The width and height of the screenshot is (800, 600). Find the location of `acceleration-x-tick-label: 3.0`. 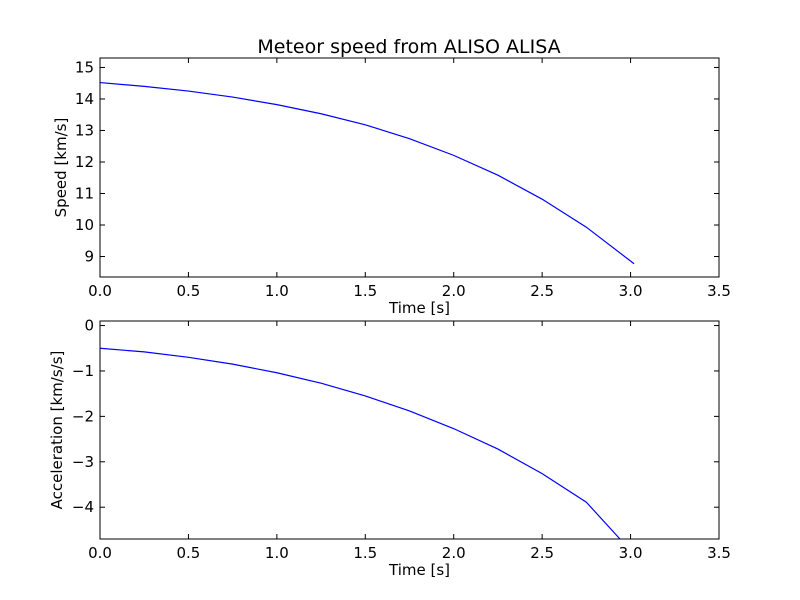

acceleration-x-tick-label: 3.0 is located at coordinates (631, 553).